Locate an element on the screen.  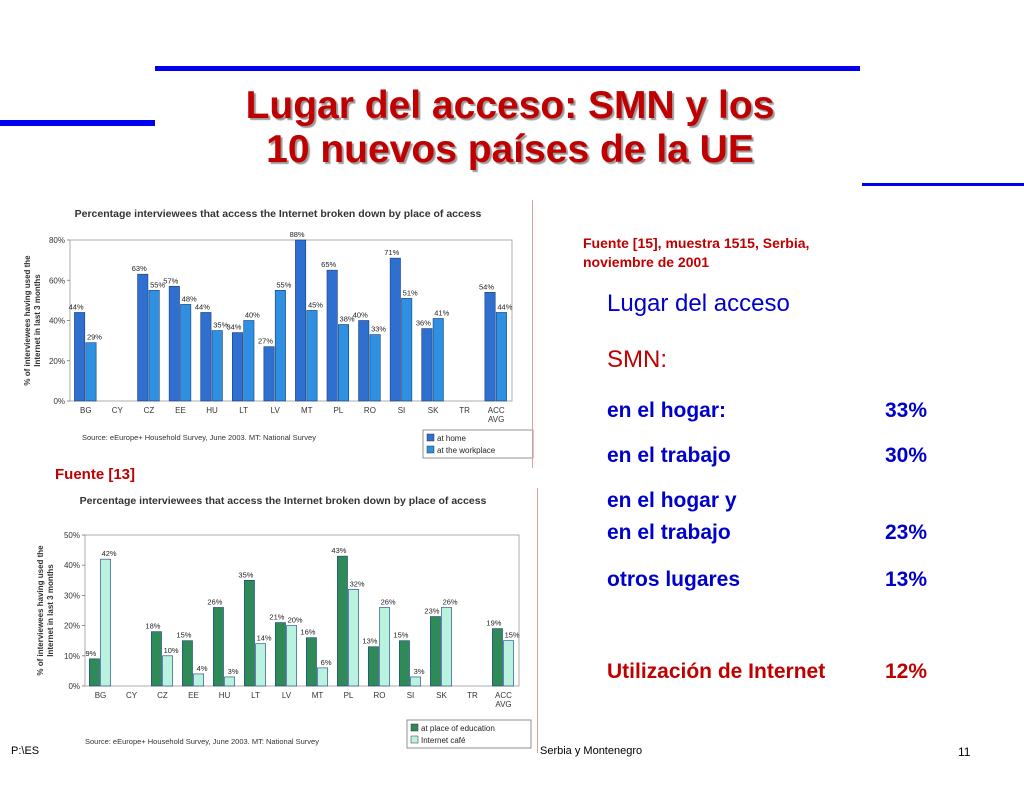
y-tick-label: 40% is located at coordinates (57, 321).